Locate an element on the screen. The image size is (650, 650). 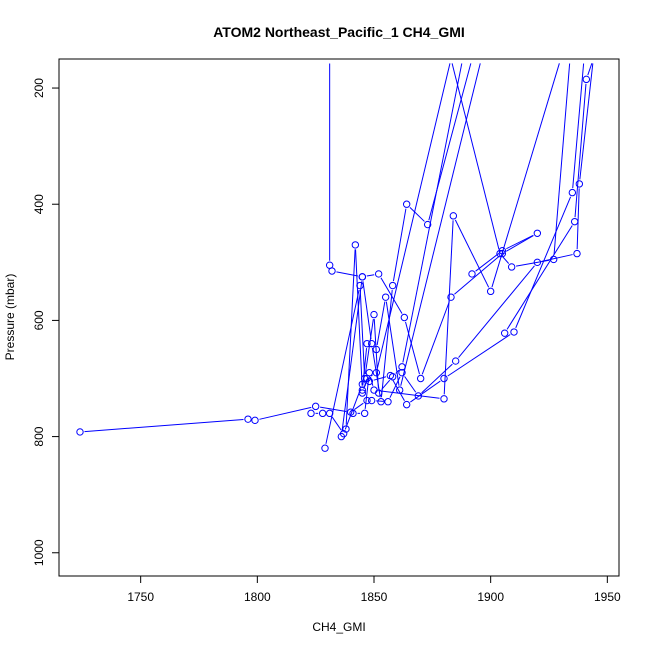
y-axis: 200 400 600 800 1000 is located at coordinates (45, 322).